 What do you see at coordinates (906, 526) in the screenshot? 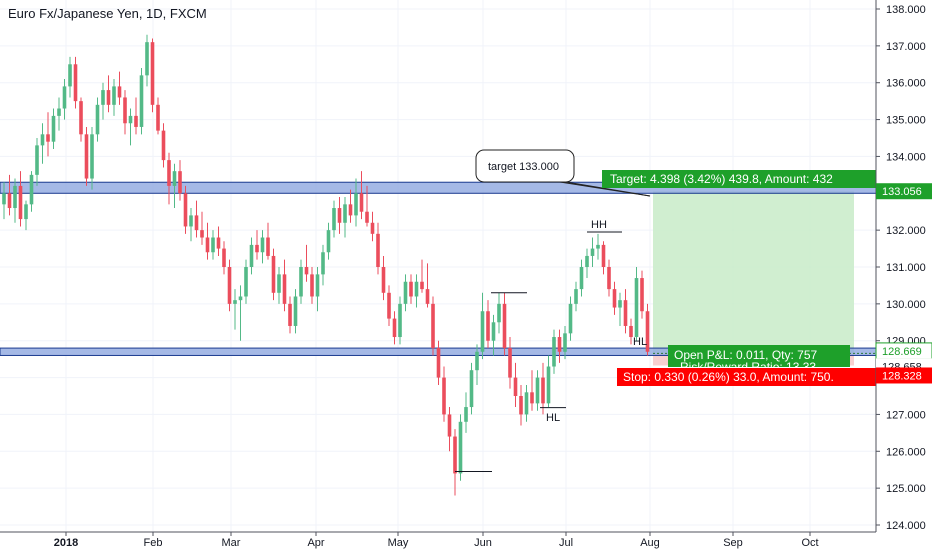
I see `price-tick-label: 124.000` at bounding box center [906, 526].